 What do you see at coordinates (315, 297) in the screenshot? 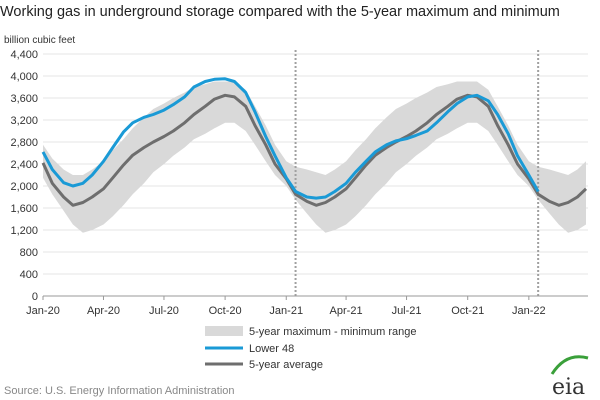
I see `axes` at bounding box center [315, 297].